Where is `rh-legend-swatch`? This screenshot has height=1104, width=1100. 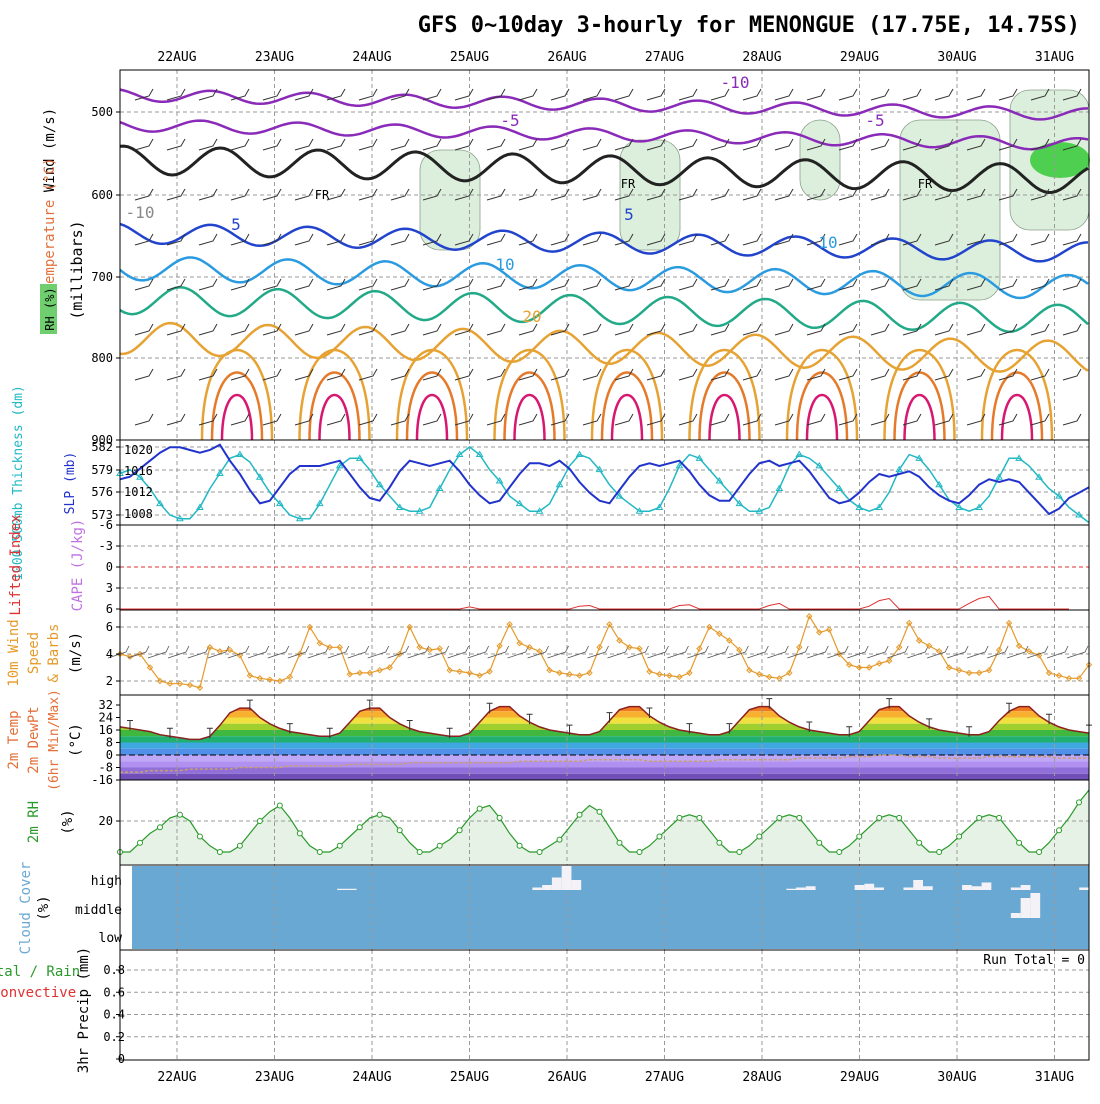 rh-legend-swatch is located at coordinates (48, 309).